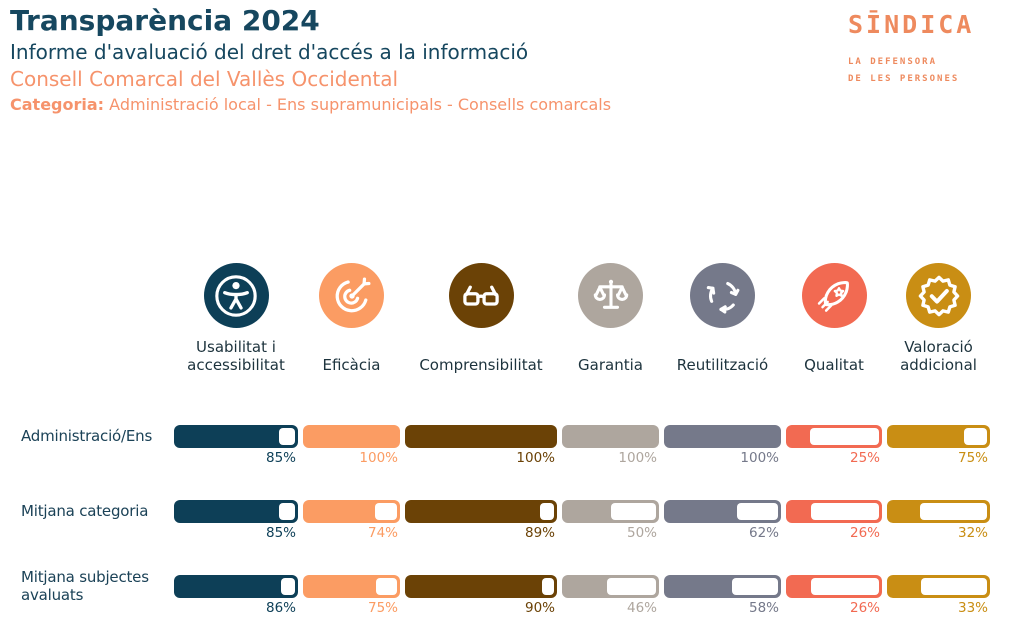 The height and width of the screenshot is (637, 1024). Describe the element at coordinates (833, 296) in the screenshot. I see `rocket-icon` at that location.